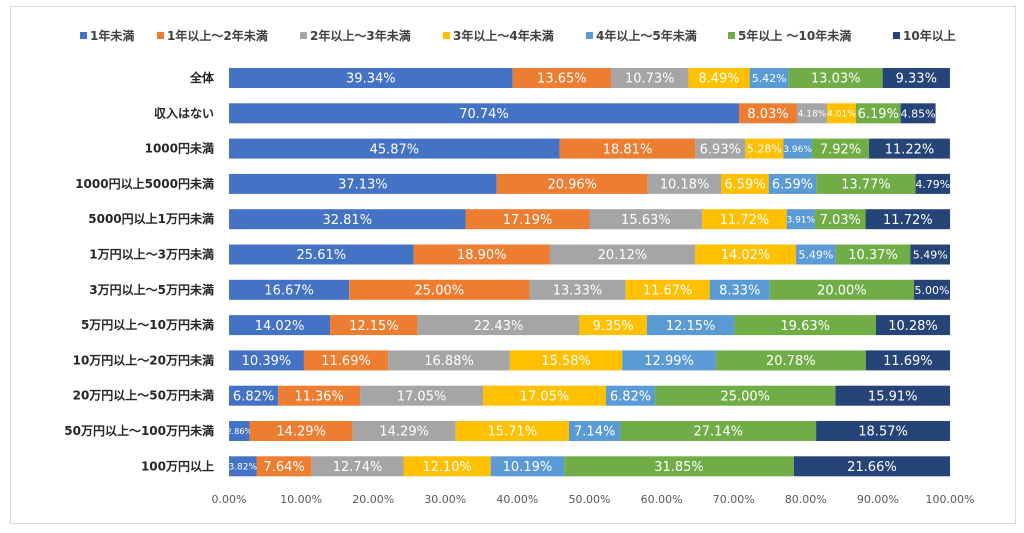 This screenshot has width=1024, height=533. Describe the element at coordinates (346, 361) in the screenshot. I see `data-label-8-1: 11.69%` at that location.